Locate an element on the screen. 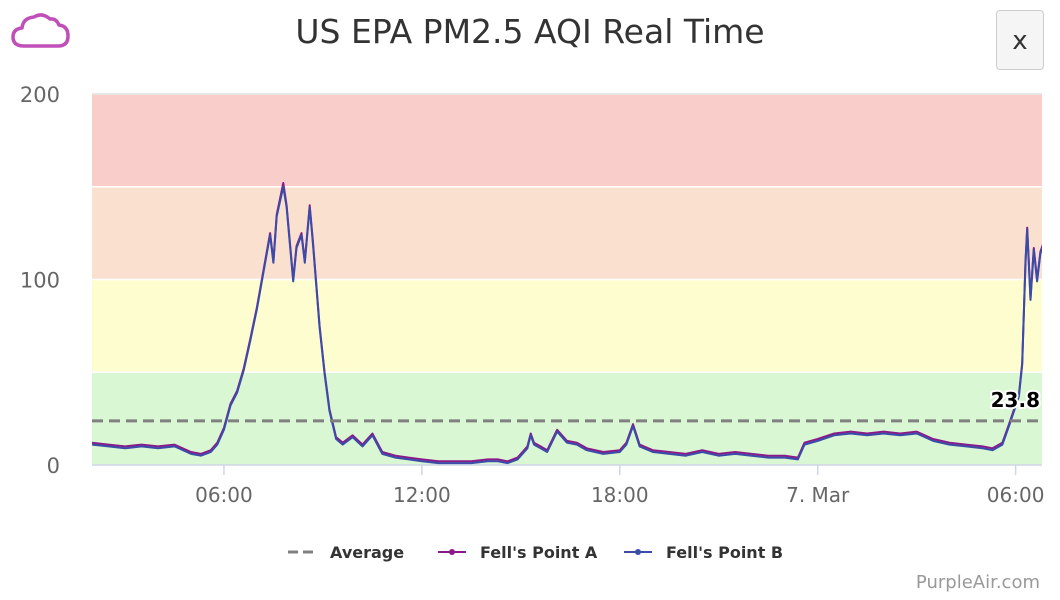 The height and width of the screenshot is (600, 1060). y-tick-label: 0 is located at coordinates (53, 466).